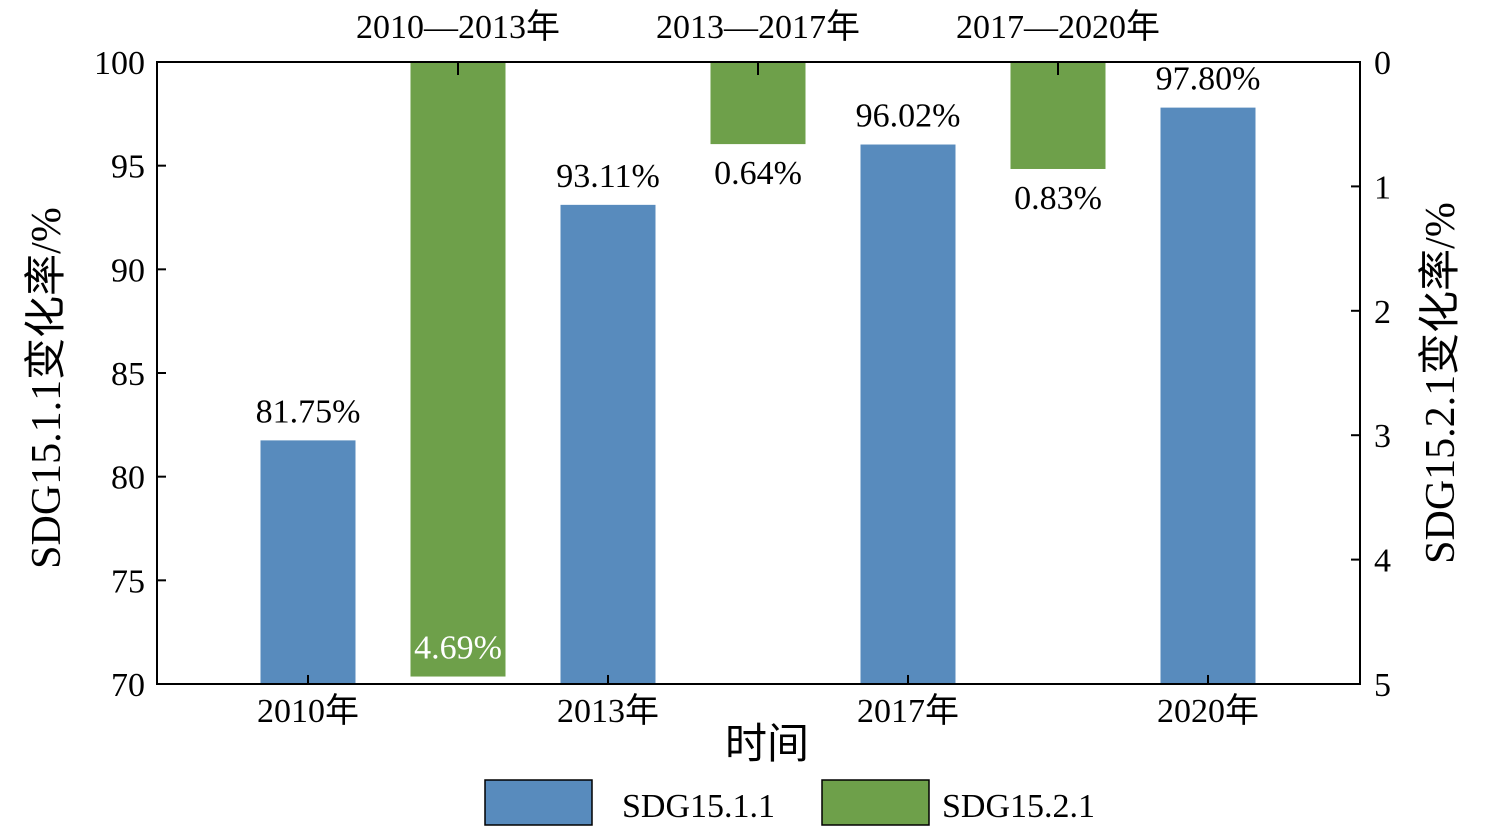 The image size is (1500, 833). Describe the element at coordinates (789, 802) in the screenshot. I see `legend: SDG15.1.1 SDG15.2.1` at that location.